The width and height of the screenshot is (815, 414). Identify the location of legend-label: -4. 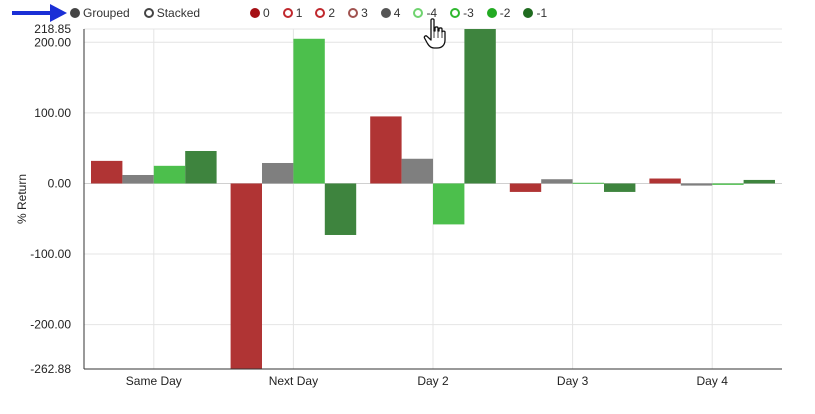
(432, 13).